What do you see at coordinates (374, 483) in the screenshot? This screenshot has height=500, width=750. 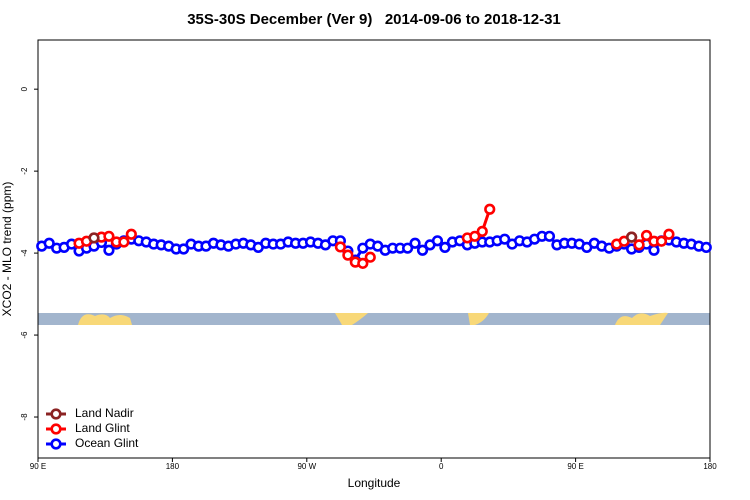 I see `x-axis-label: Longitude` at bounding box center [374, 483].